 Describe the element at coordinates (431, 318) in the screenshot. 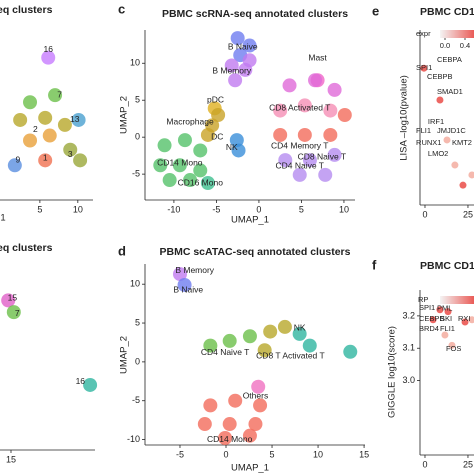

I see `cluster-label: CEBPB` at that location.